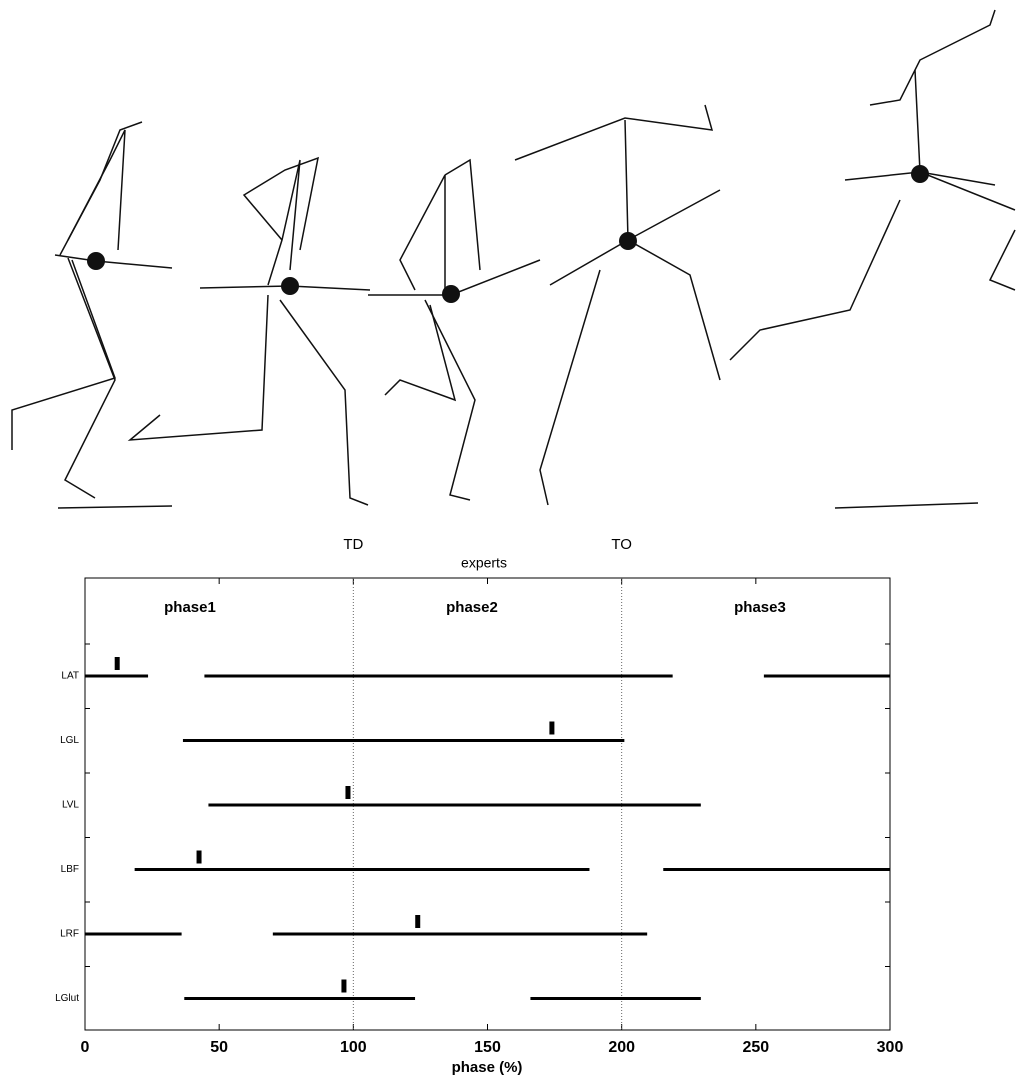 Image resolution: width=1020 pixels, height=1079 pixels. I want to click on event-label: TD, so click(353, 544).